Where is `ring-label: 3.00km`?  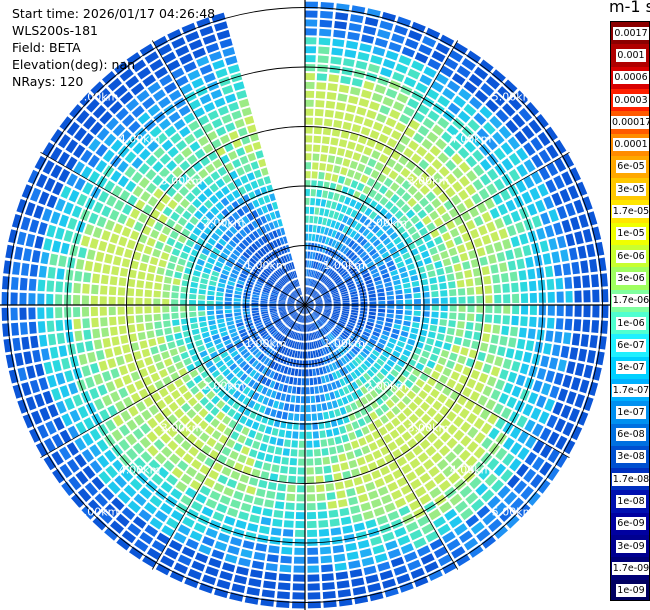 ring-label: 3.00km is located at coordinates (182, 427).